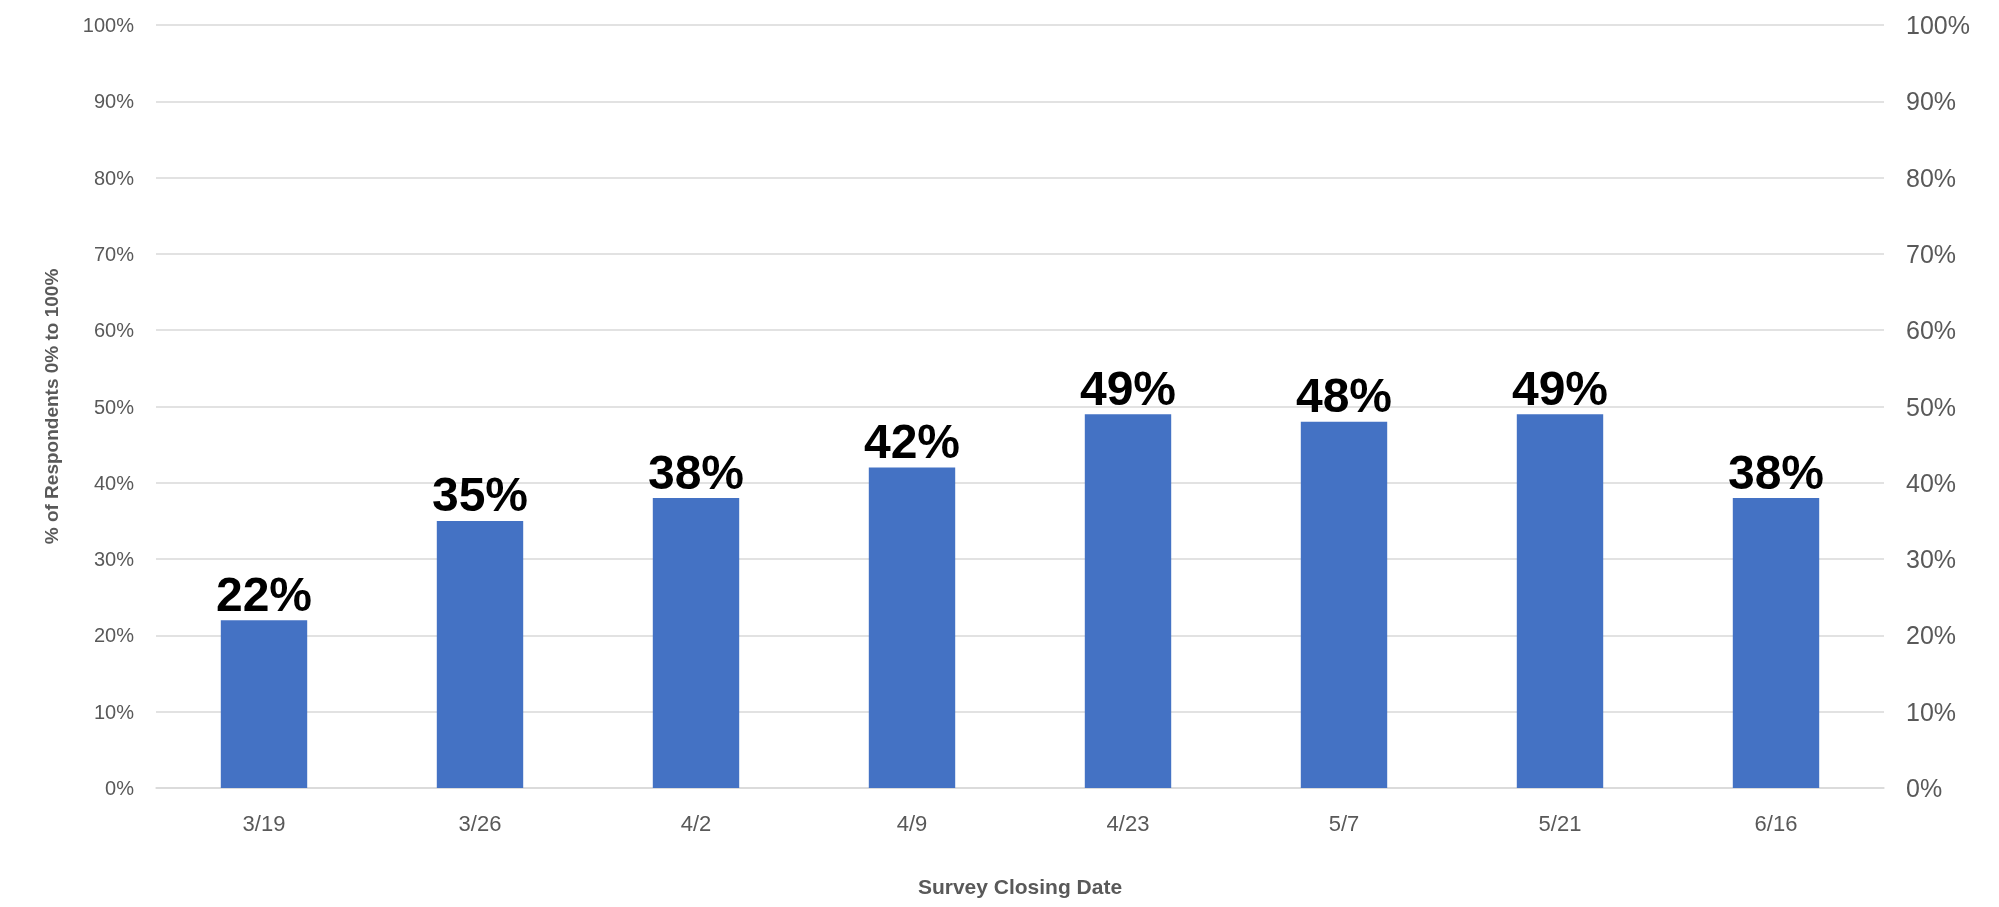 The image size is (1999, 907). I want to click on y-axis-title: % of Respondents 0% to 100%, so click(51, 406).